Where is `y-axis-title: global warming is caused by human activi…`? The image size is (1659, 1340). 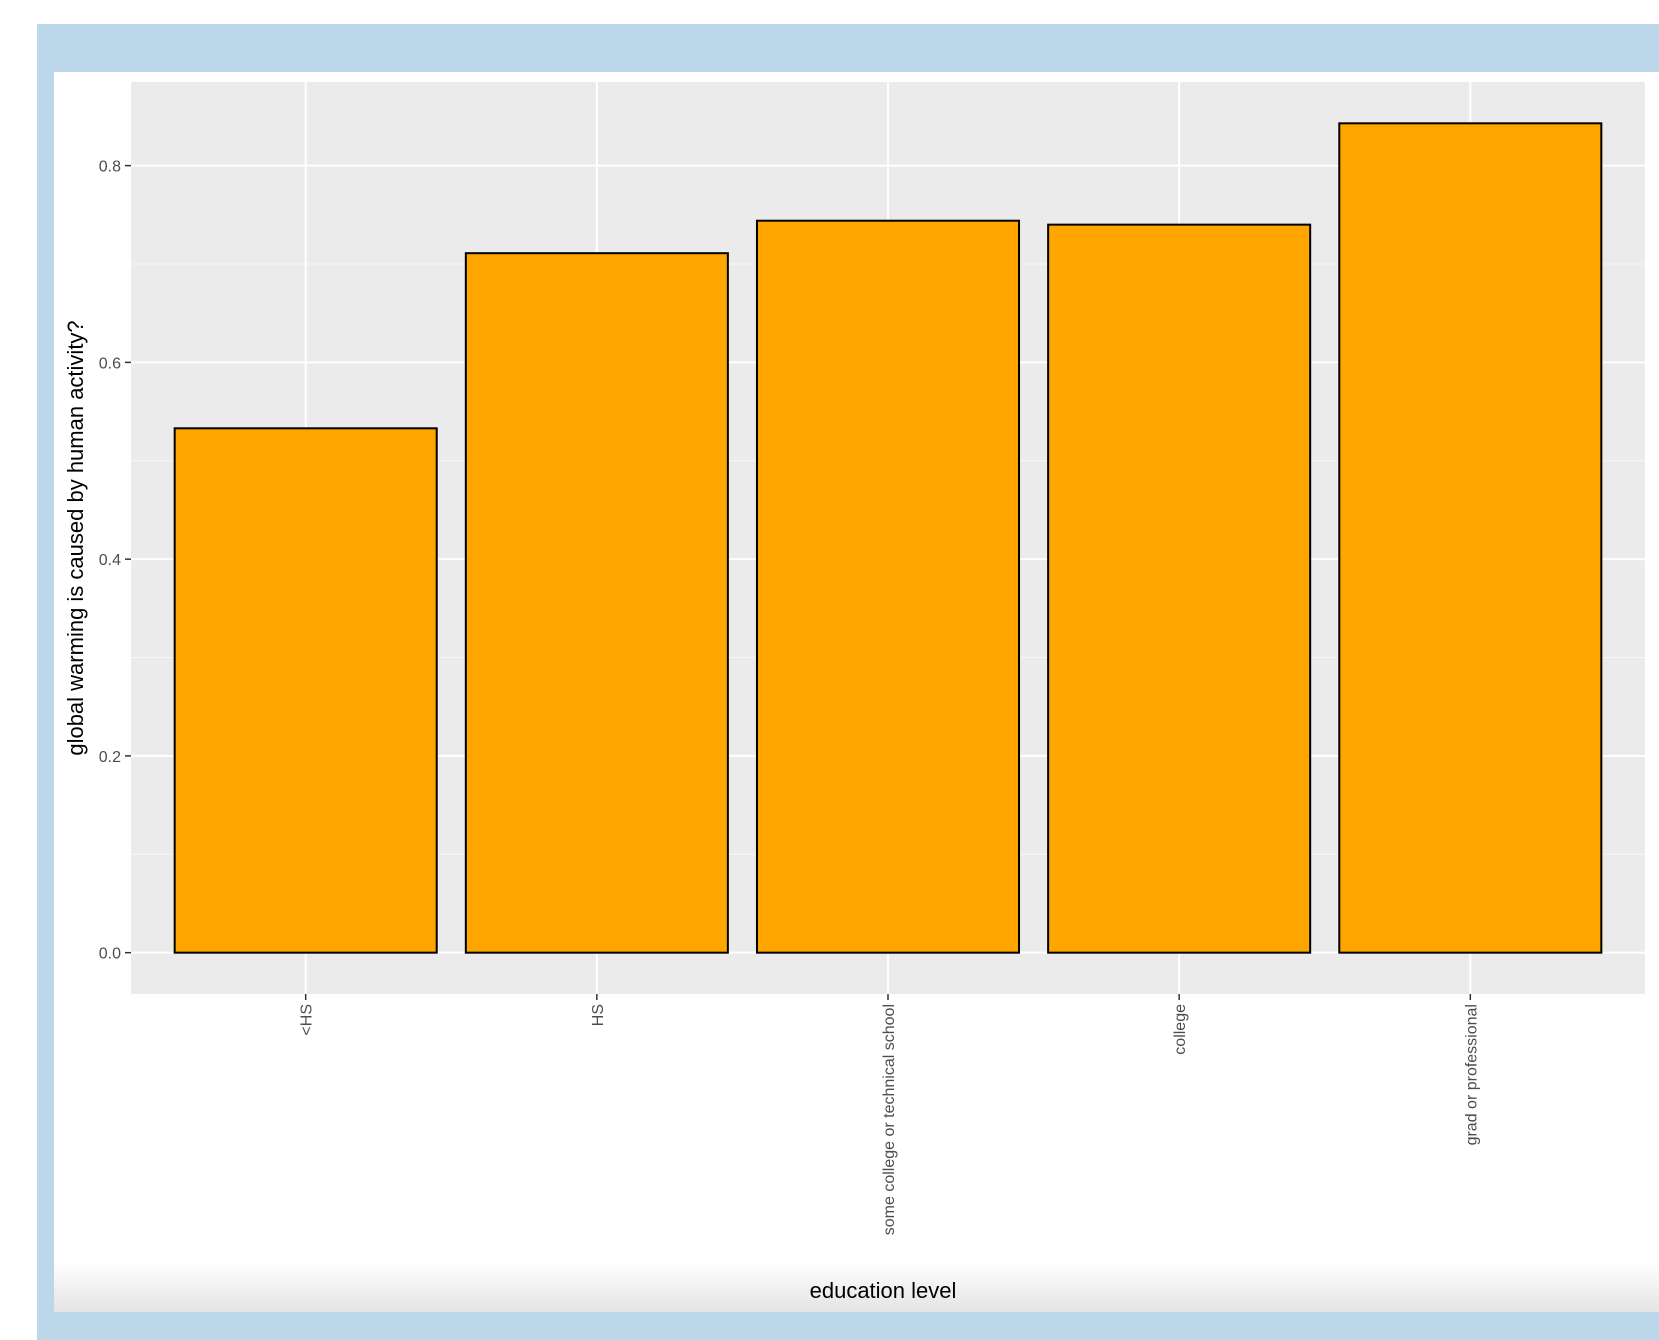 y-axis-title: global warming is caused by human activi… is located at coordinates (75, 537).